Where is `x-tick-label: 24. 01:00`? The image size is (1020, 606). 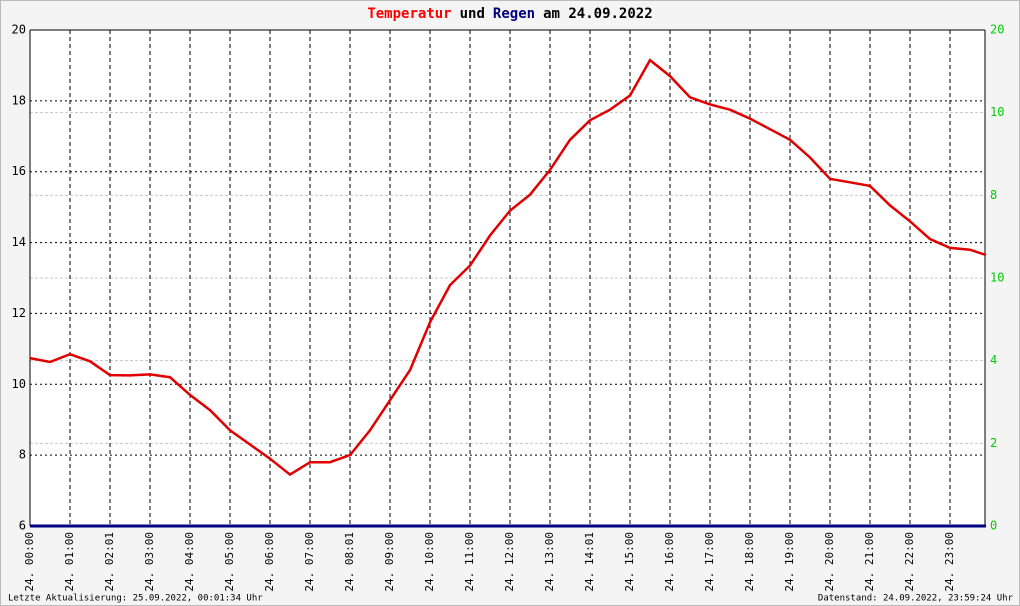 x-tick-label: 24. 01:00 is located at coordinates (69, 562).